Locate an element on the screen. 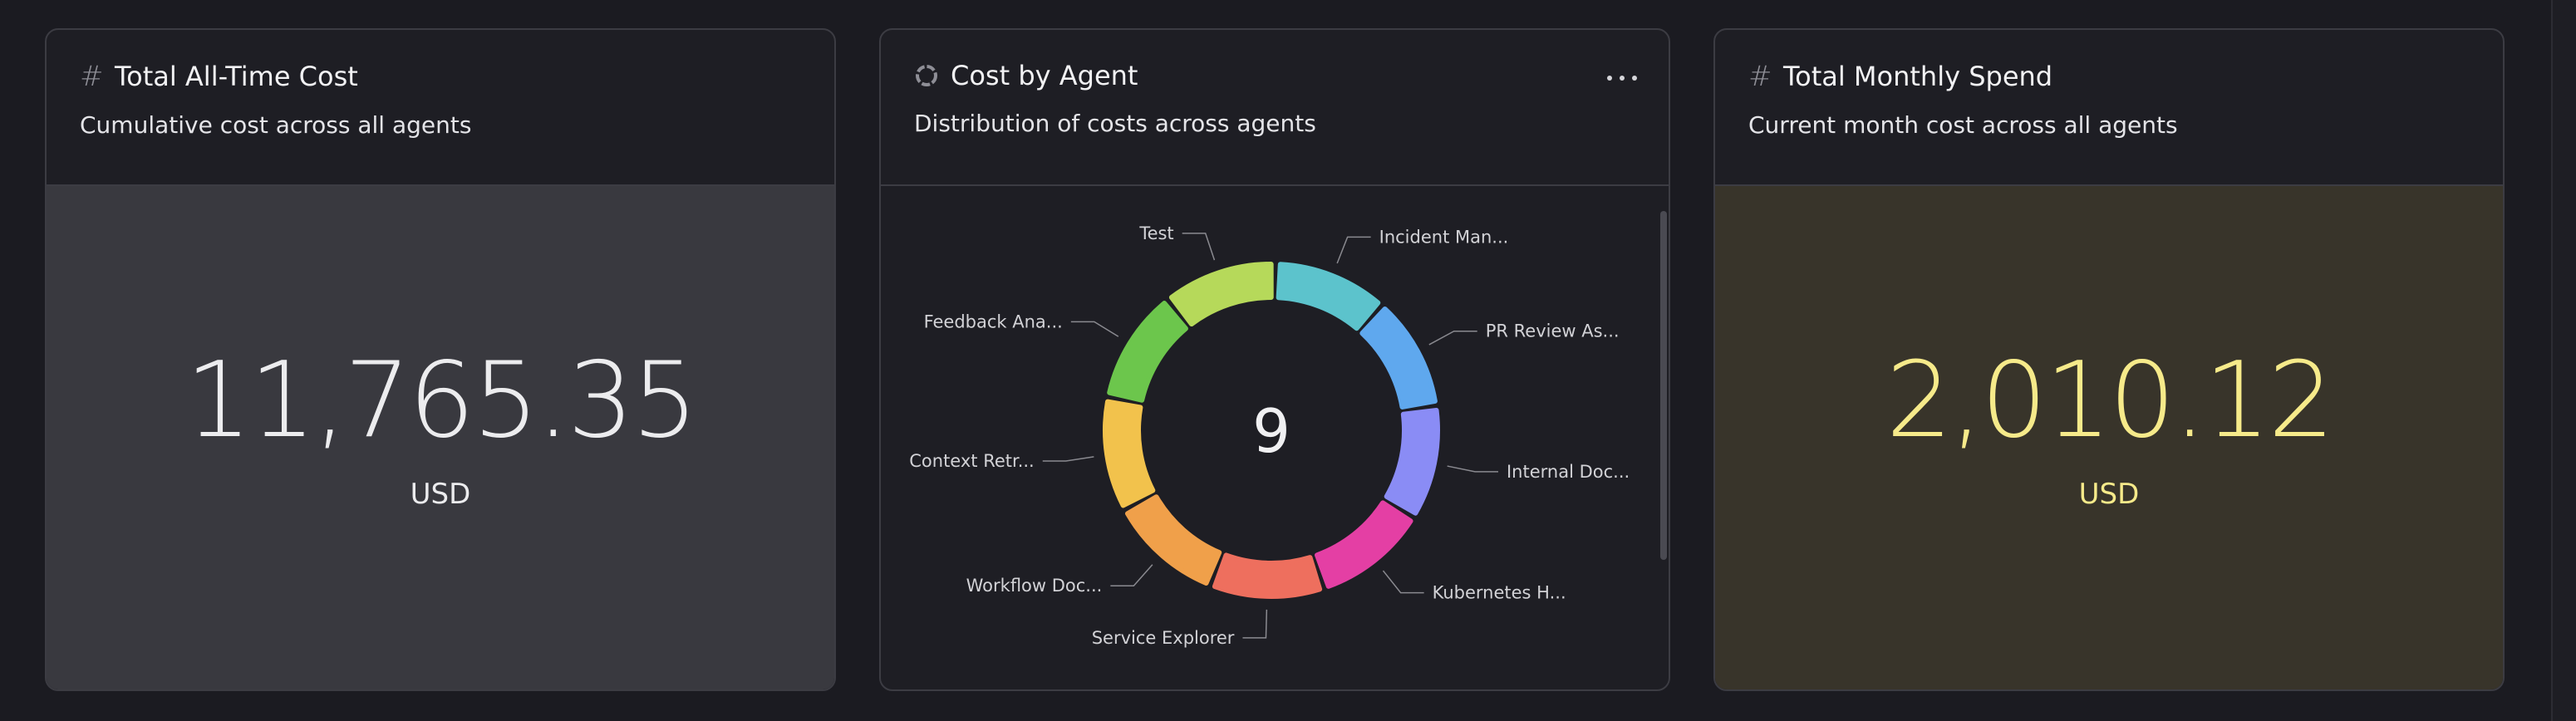 Image resolution: width=2576 pixels, height=721 pixels. card-subtitle: Current month cost across all agents is located at coordinates (1963, 125).